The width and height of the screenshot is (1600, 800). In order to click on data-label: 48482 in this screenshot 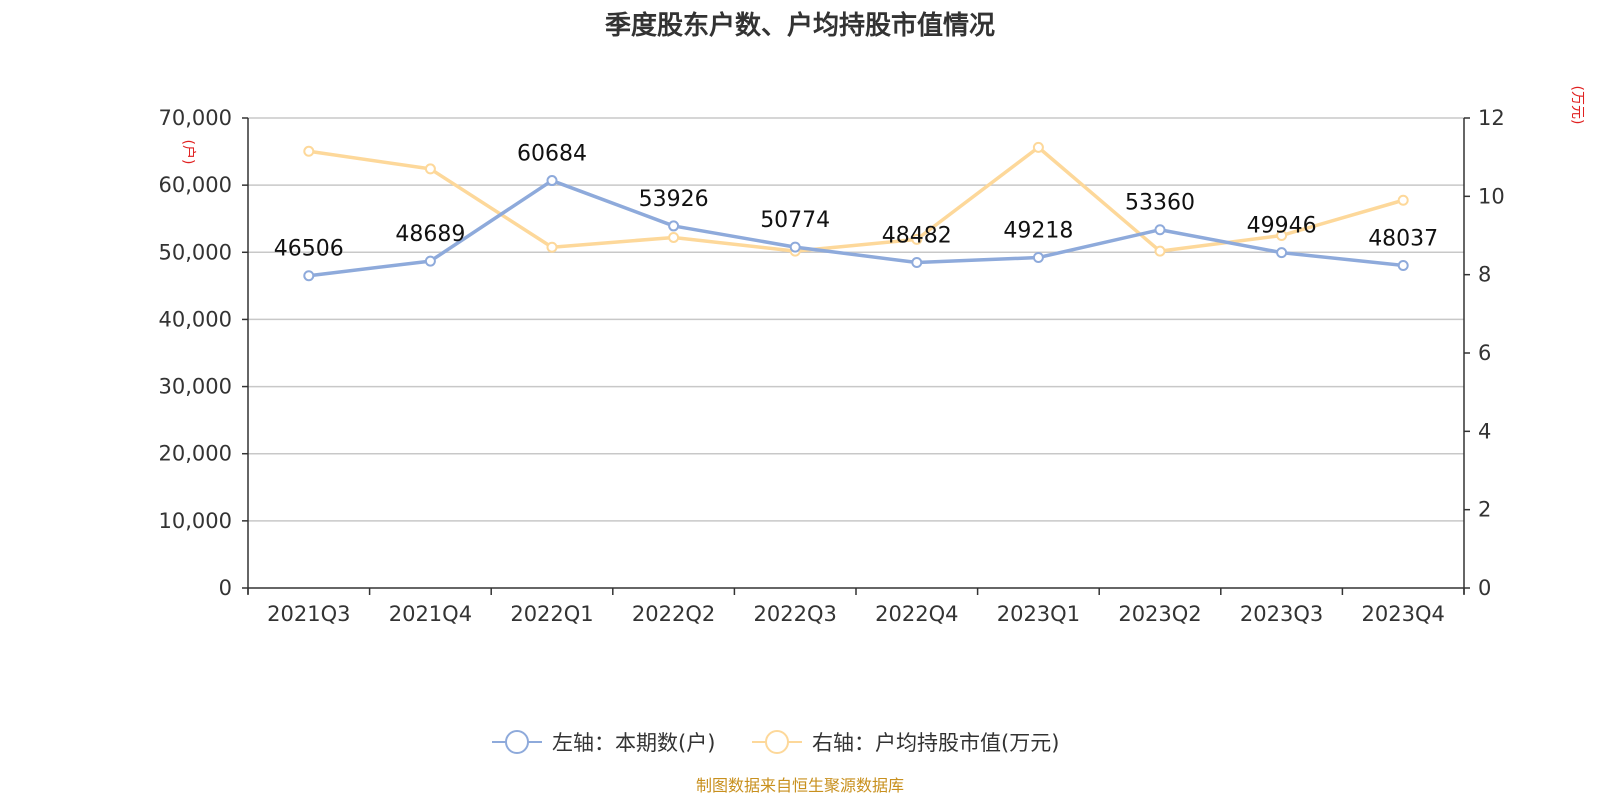, I will do `click(917, 235)`.